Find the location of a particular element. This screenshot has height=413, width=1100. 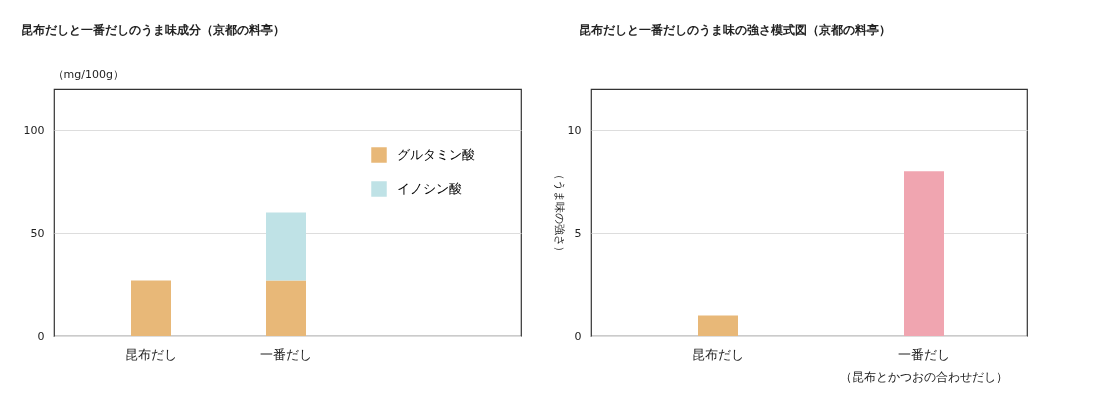

y-tick-label: 5 is located at coordinates (578, 233).